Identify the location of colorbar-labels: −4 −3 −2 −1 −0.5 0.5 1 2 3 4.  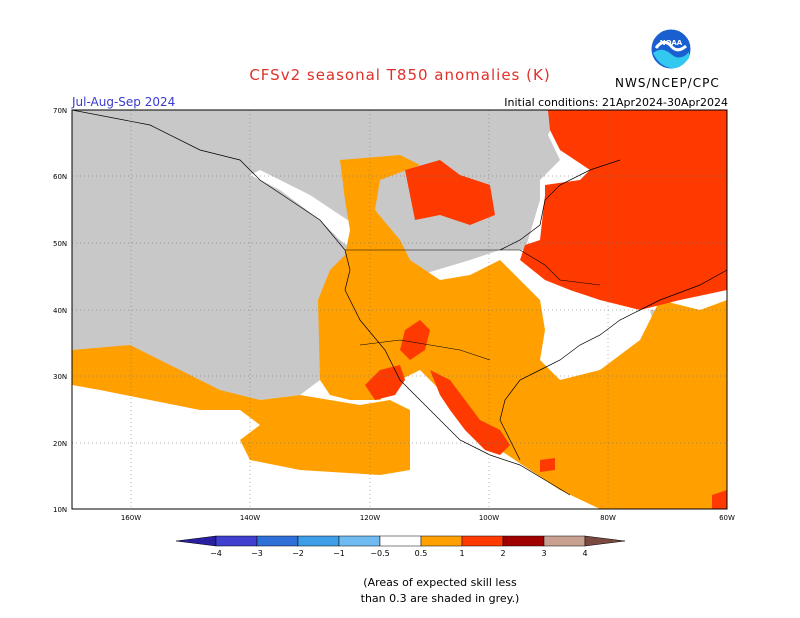
(398, 553).